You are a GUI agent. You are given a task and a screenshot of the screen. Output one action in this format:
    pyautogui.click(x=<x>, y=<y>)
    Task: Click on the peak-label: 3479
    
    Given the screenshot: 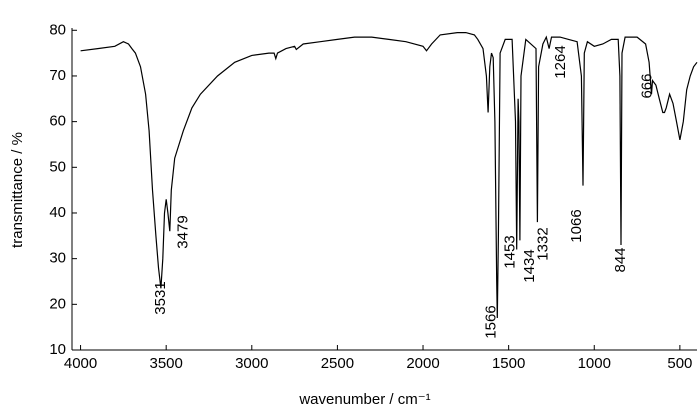 What is the action you would take?
    pyautogui.click(x=183, y=231)
    